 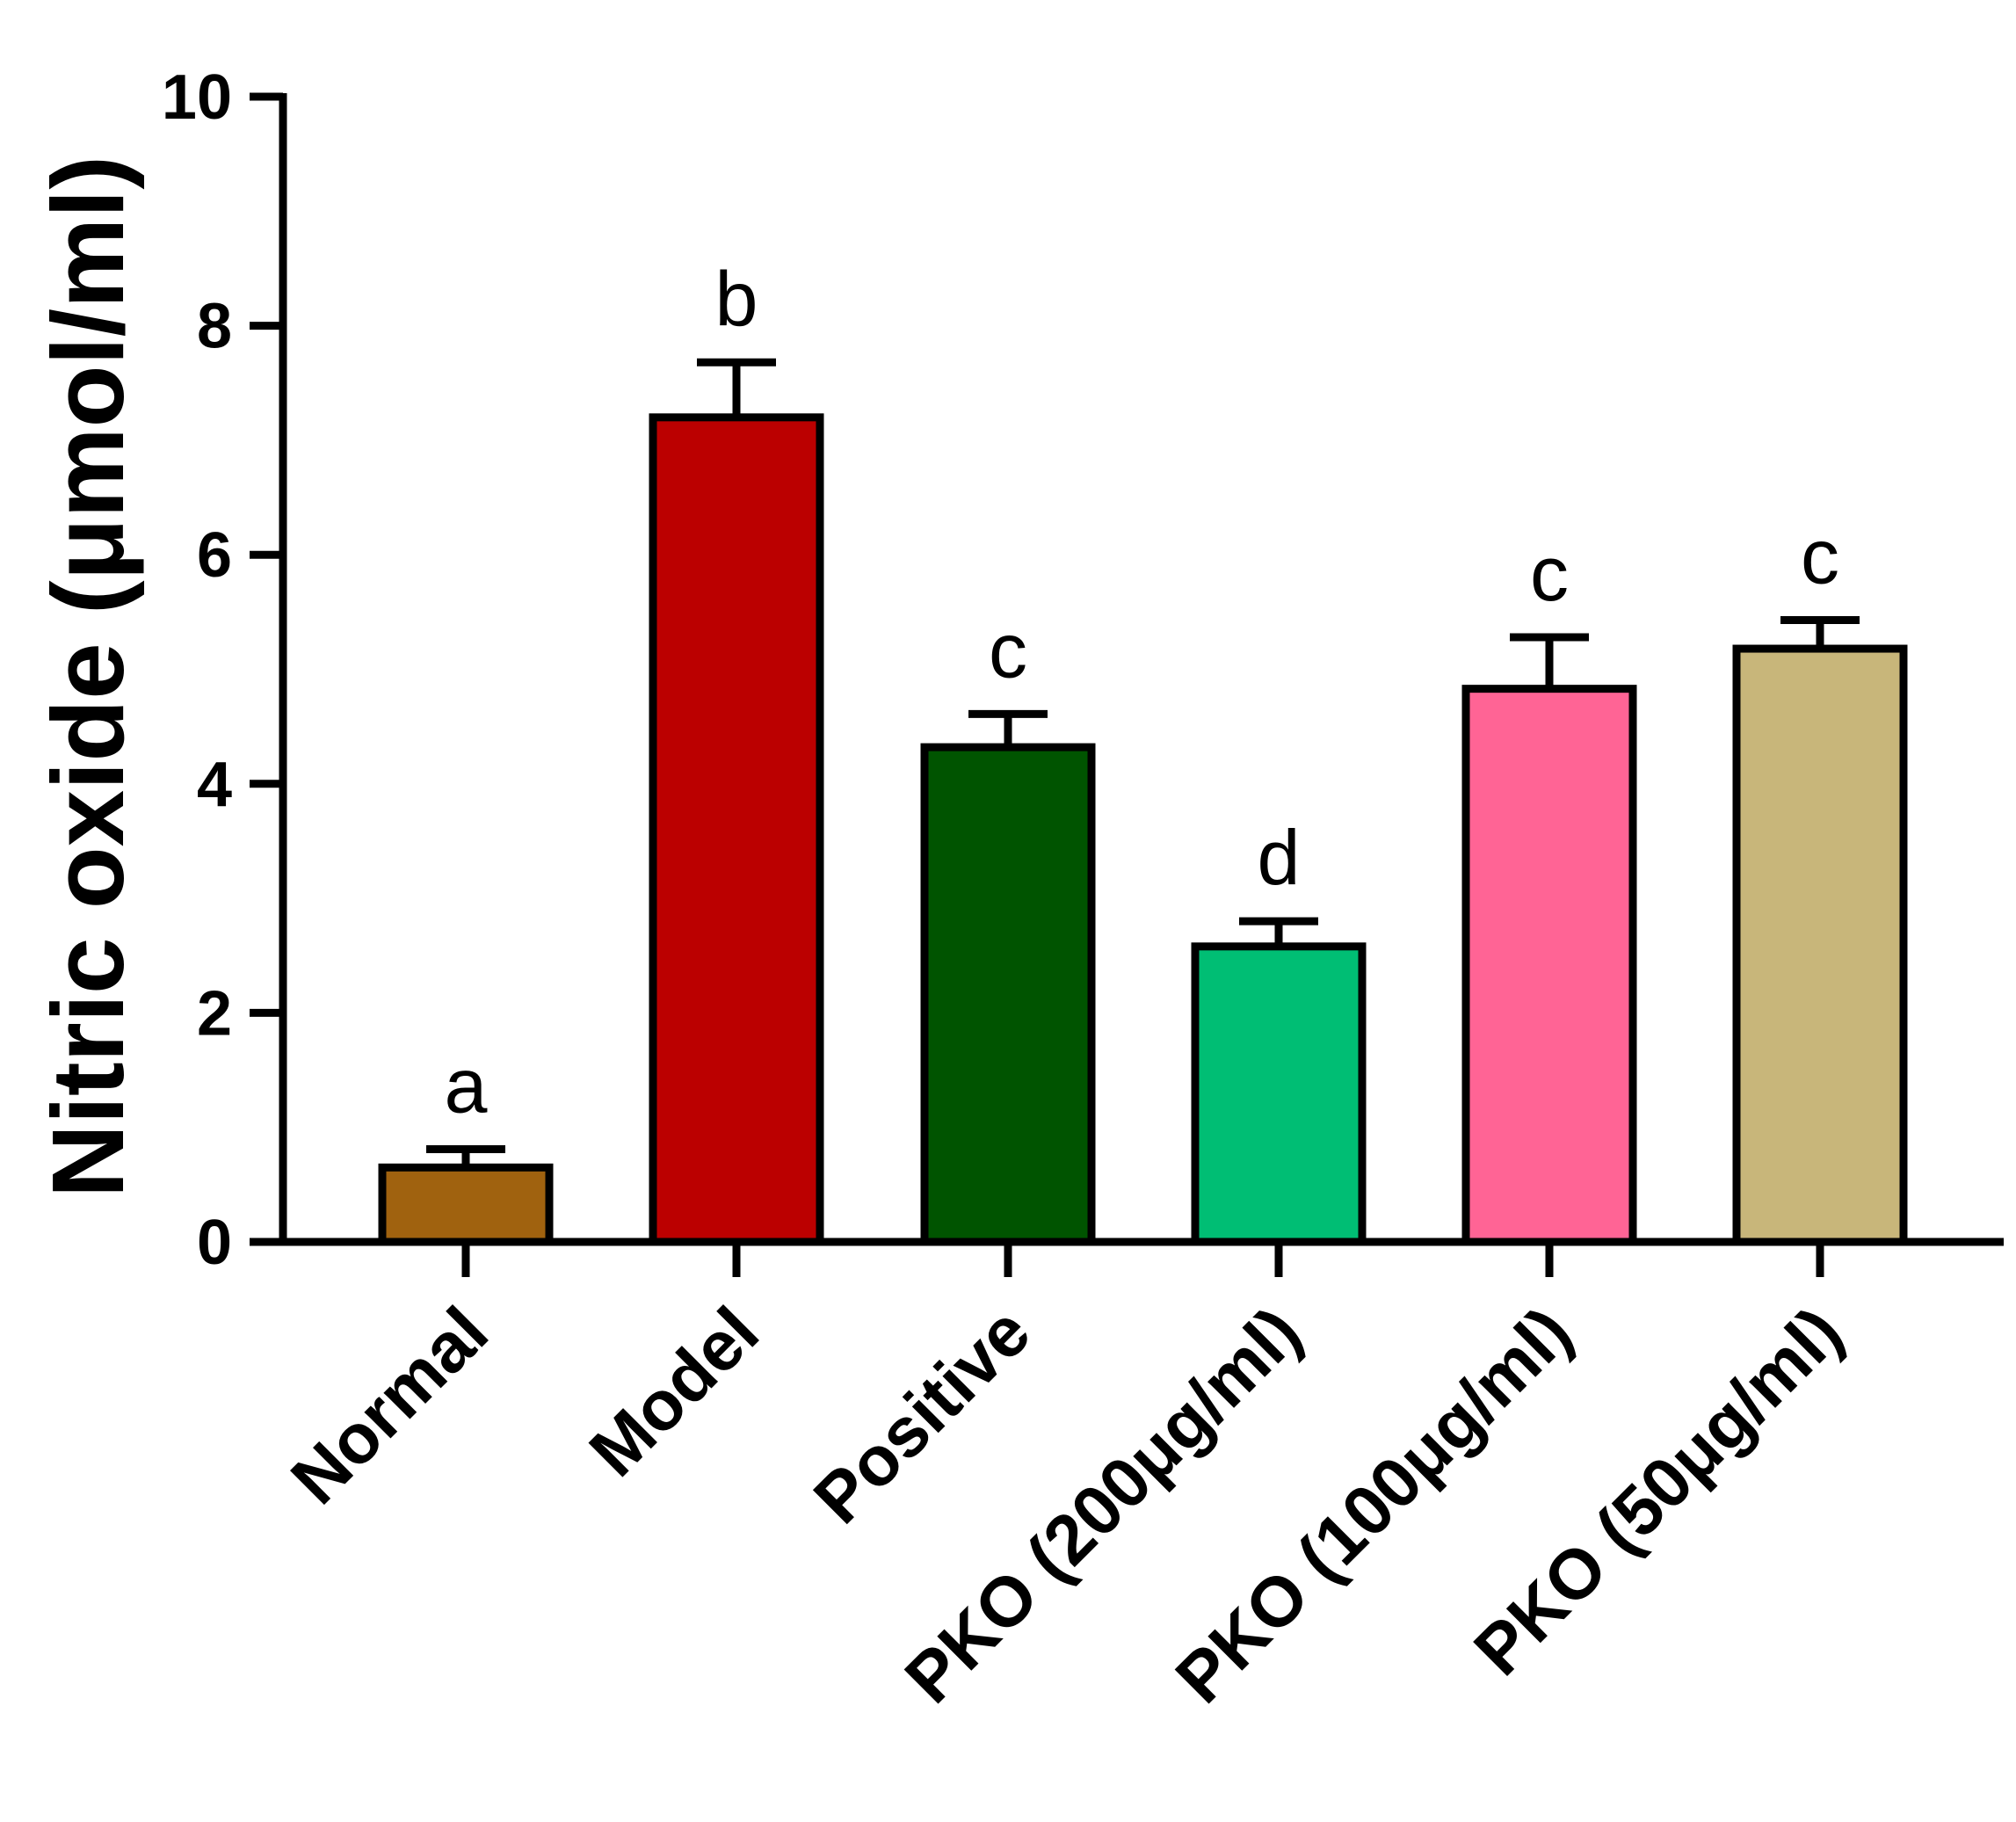 What do you see at coordinates (389, 1405) in the screenshot?
I see `x-category-label-0: Normal` at bounding box center [389, 1405].